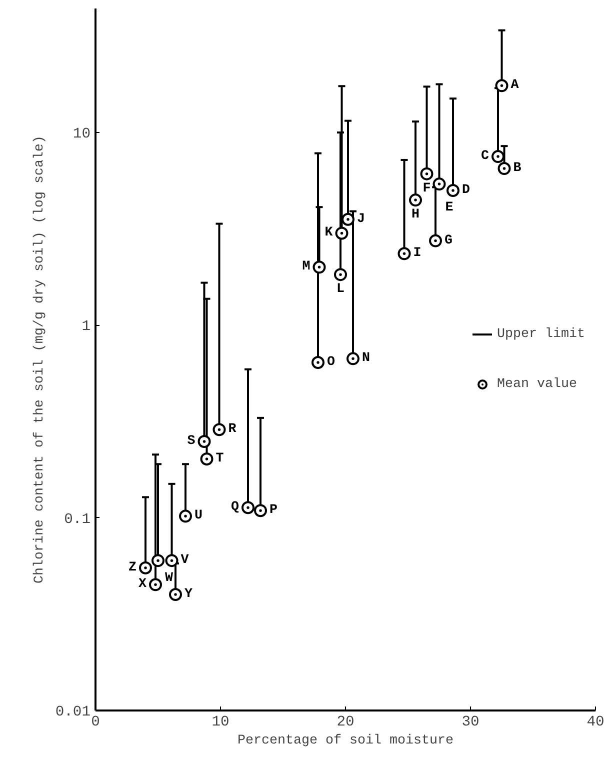 The width and height of the screenshot is (610, 759). What do you see at coordinates (198, 516) in the screenshot?
I see `annotation: U` at bounding box center [198, 516].